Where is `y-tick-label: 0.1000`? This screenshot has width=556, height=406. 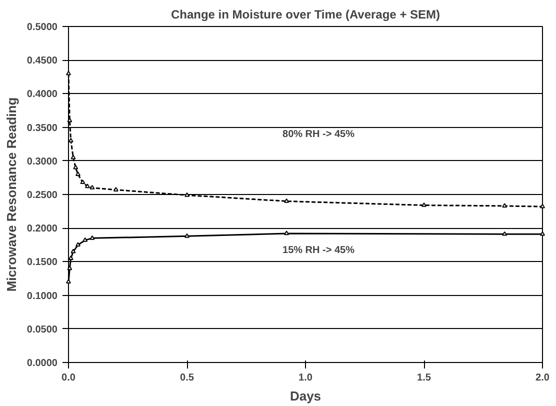 y-tick-label: 0.1000 is located at coordinates (42, 296).